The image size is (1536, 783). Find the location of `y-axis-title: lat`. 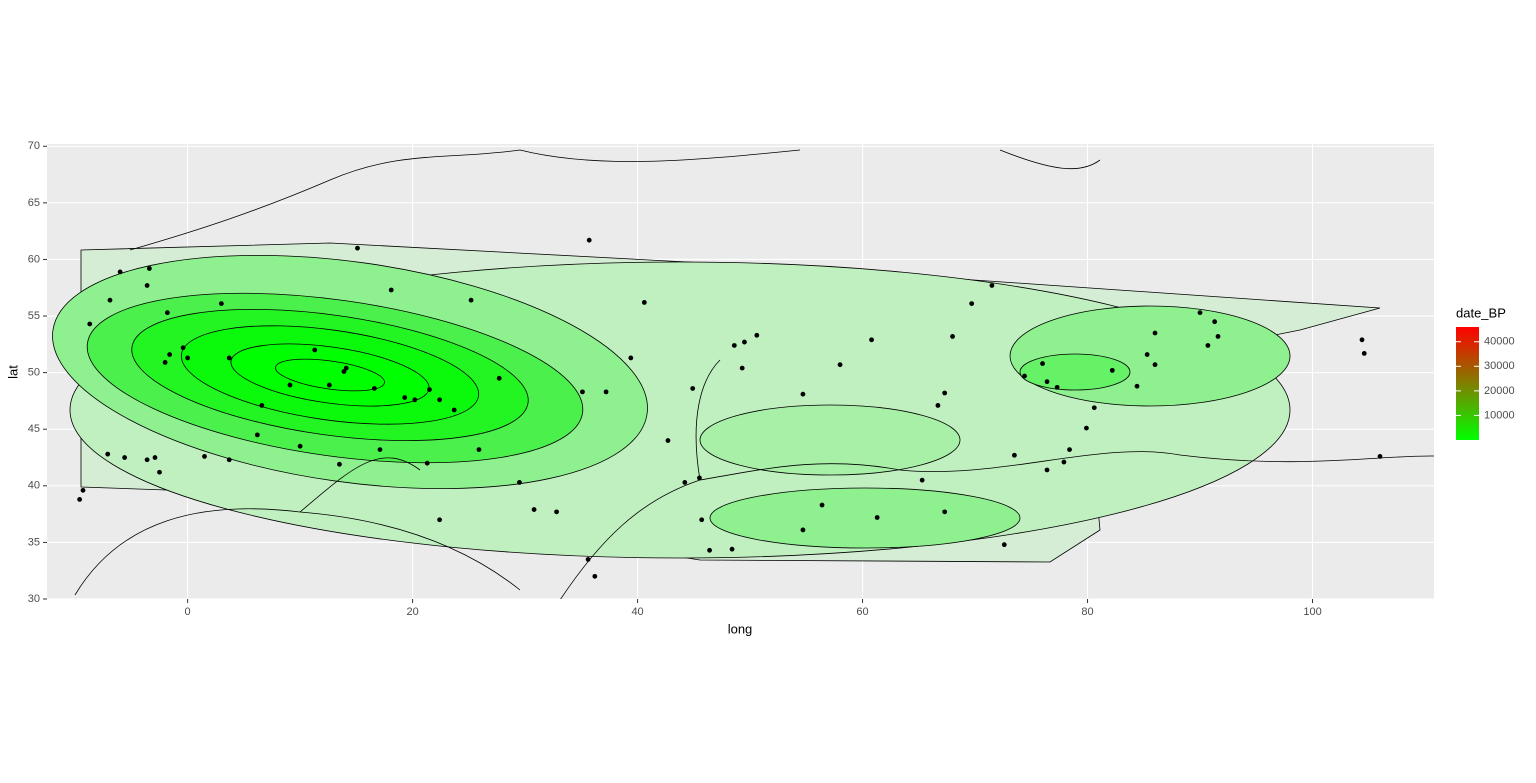

y-axis-title: lat is located at coordinates (12, 372).